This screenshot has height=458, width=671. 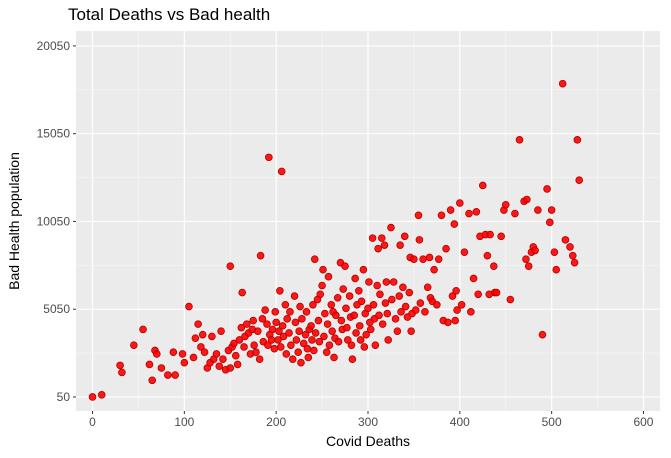 What do you see at coordinates (169, 14) in the screenshot?
I see `chart-title: Total Deaths vs Bad health` at bounding box center [169, 14].